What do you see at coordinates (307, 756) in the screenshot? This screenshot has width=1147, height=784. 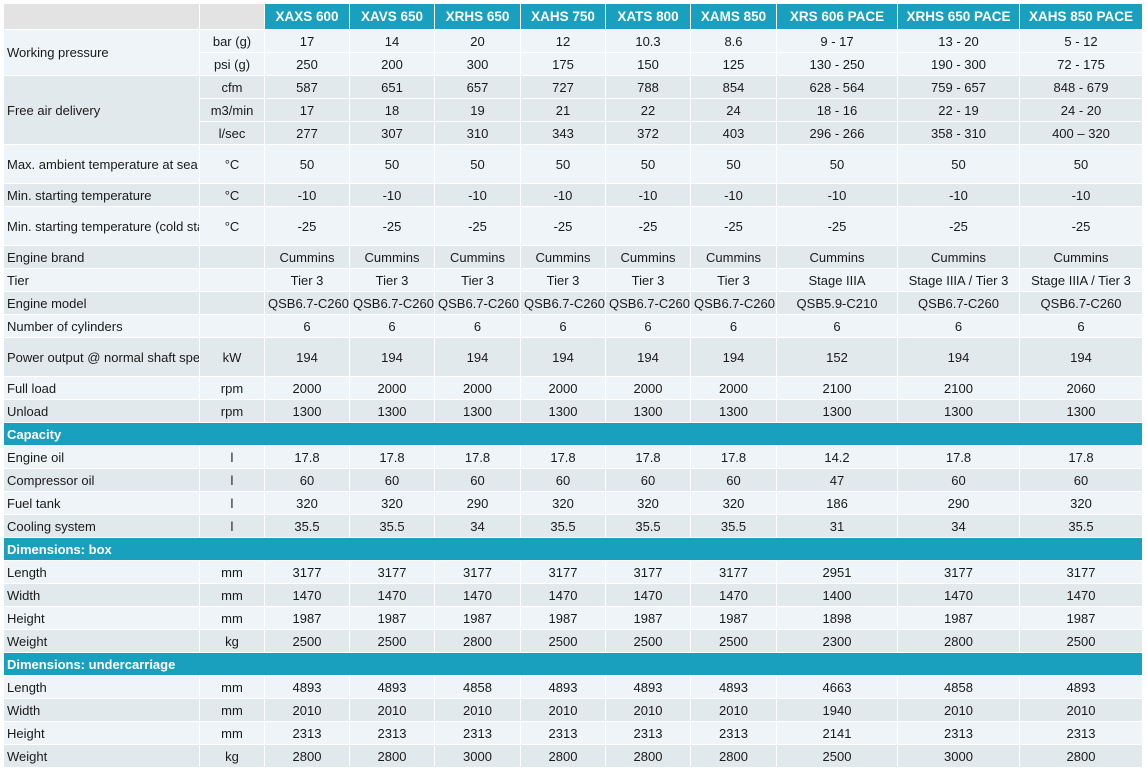 I see `value-cell: 2800` at bounding box center [307, 756].